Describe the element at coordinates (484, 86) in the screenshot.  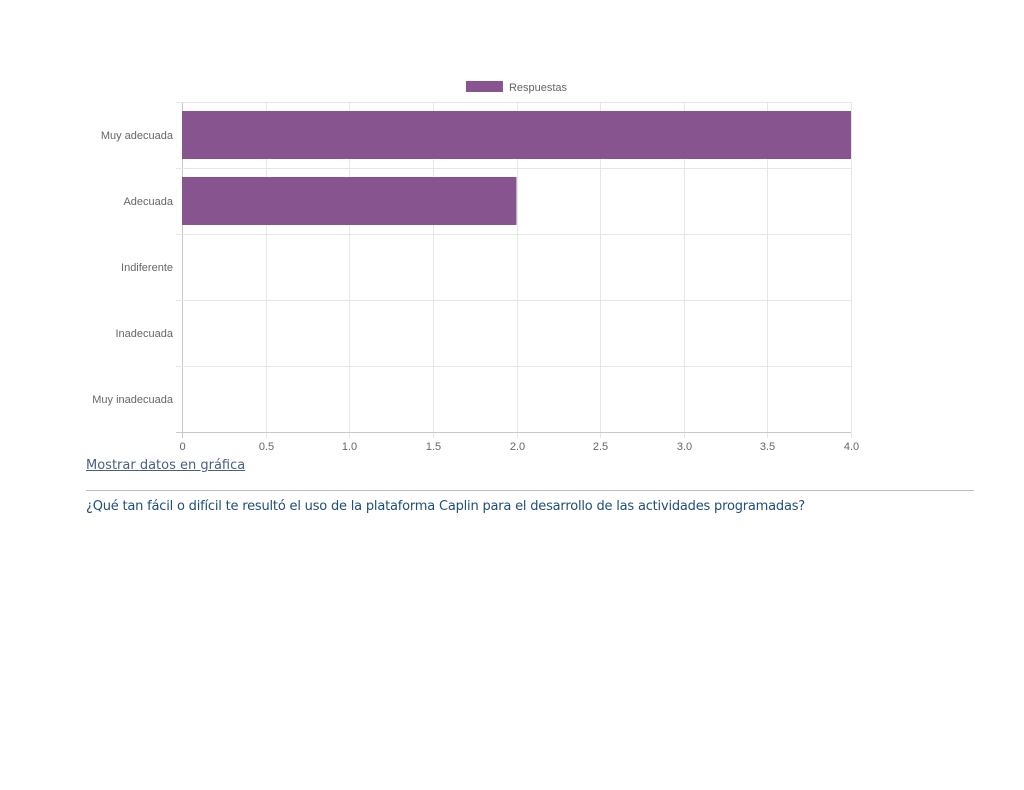
I see `legend-swatch` at that location.